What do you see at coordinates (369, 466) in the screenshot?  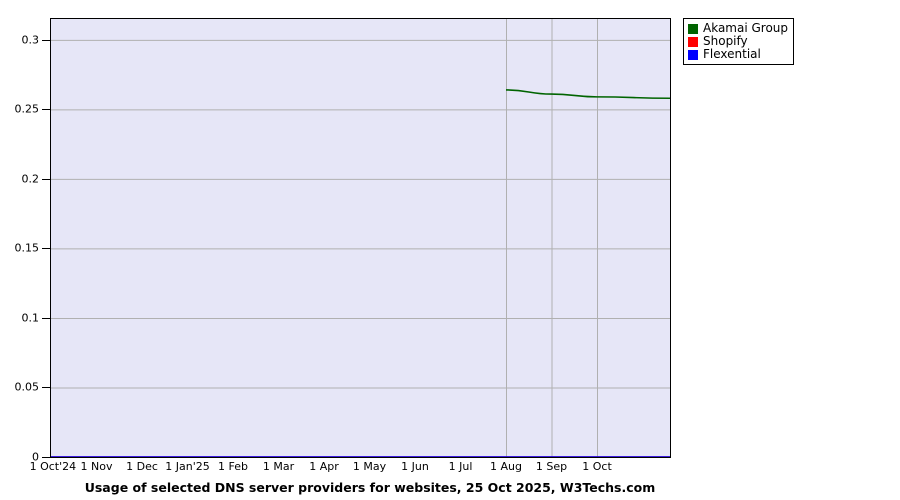 I see `x-tick-label: 1 May` at bounding box center [369, 466].